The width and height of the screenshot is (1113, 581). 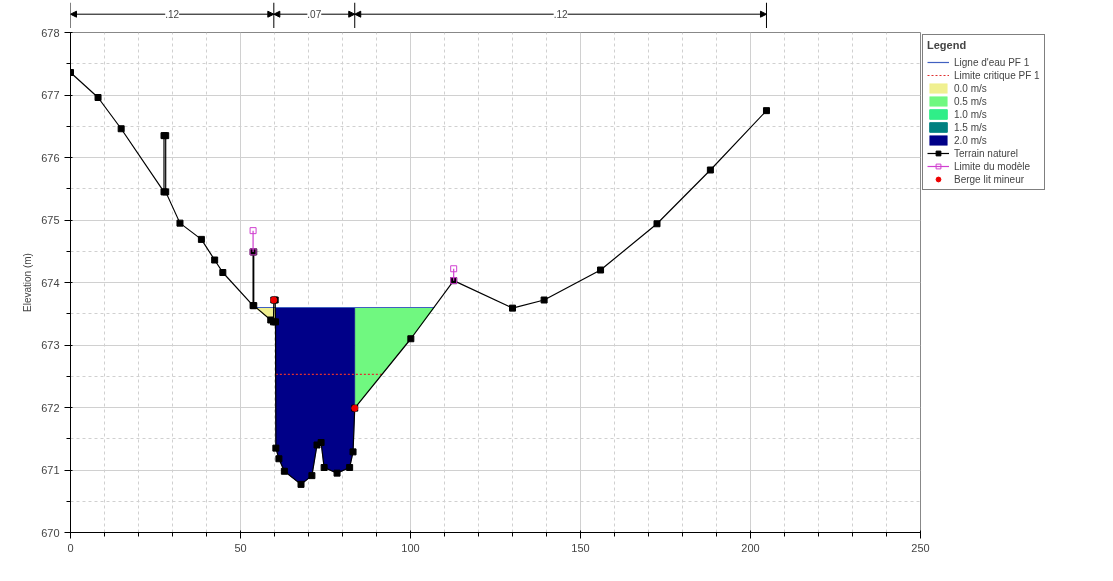 What do you see at coordinates (989, 179) in the screenshot?
I see `legend-label: Berge lit mineur` at bounding box center [989, 179].